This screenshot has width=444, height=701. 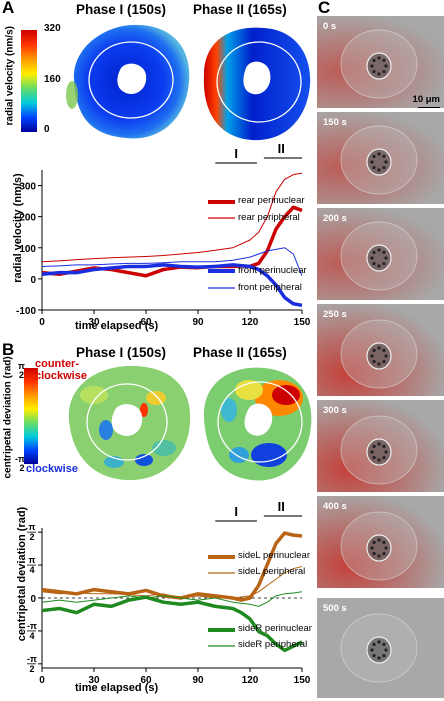 What do you see at coordinates (7, 417) in the screenshot?
I see `colorbar-b-label-wrap: centripetal deviation (rad)` at bounding box center [7, 417].